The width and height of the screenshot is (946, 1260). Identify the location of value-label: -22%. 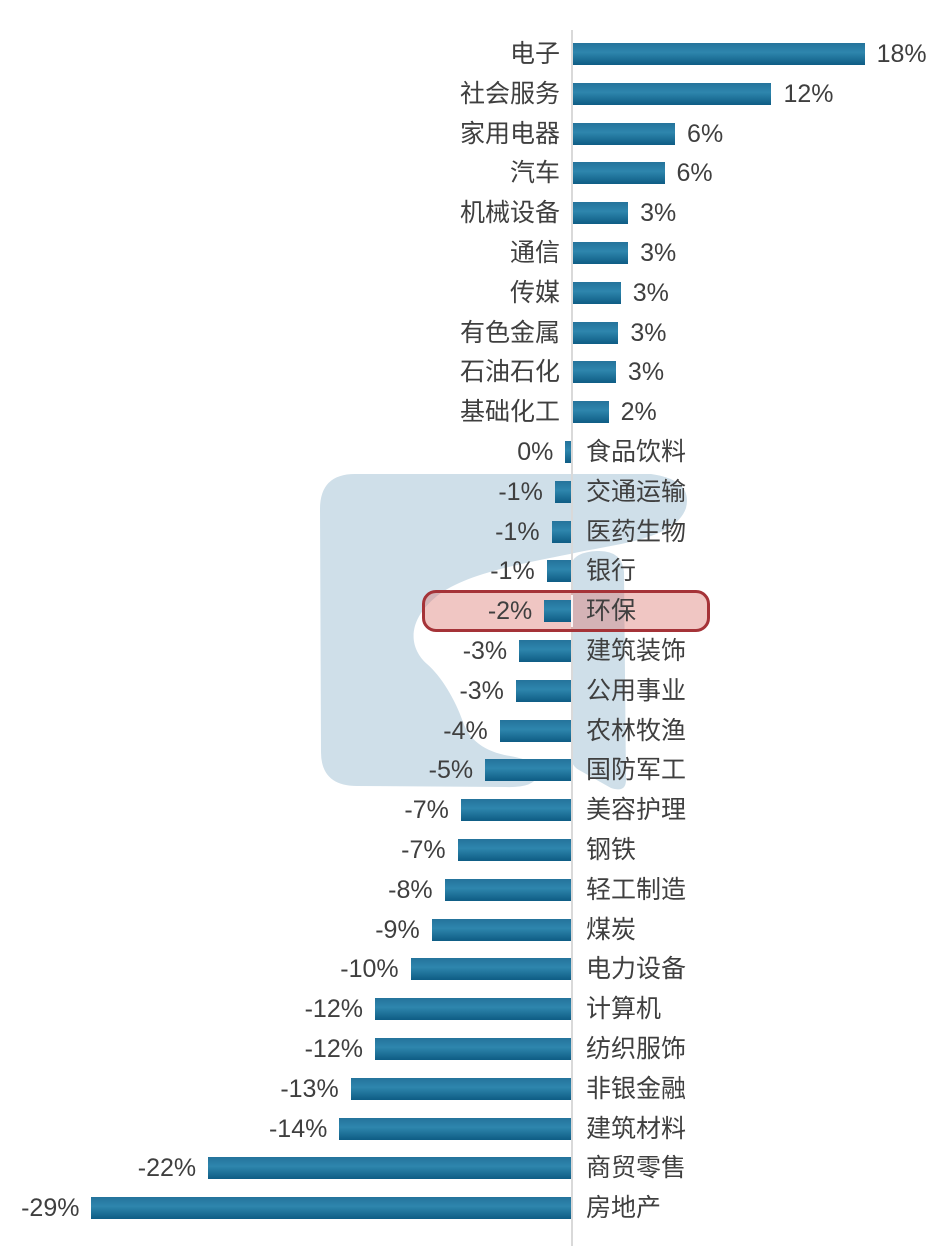
(167, 1168).